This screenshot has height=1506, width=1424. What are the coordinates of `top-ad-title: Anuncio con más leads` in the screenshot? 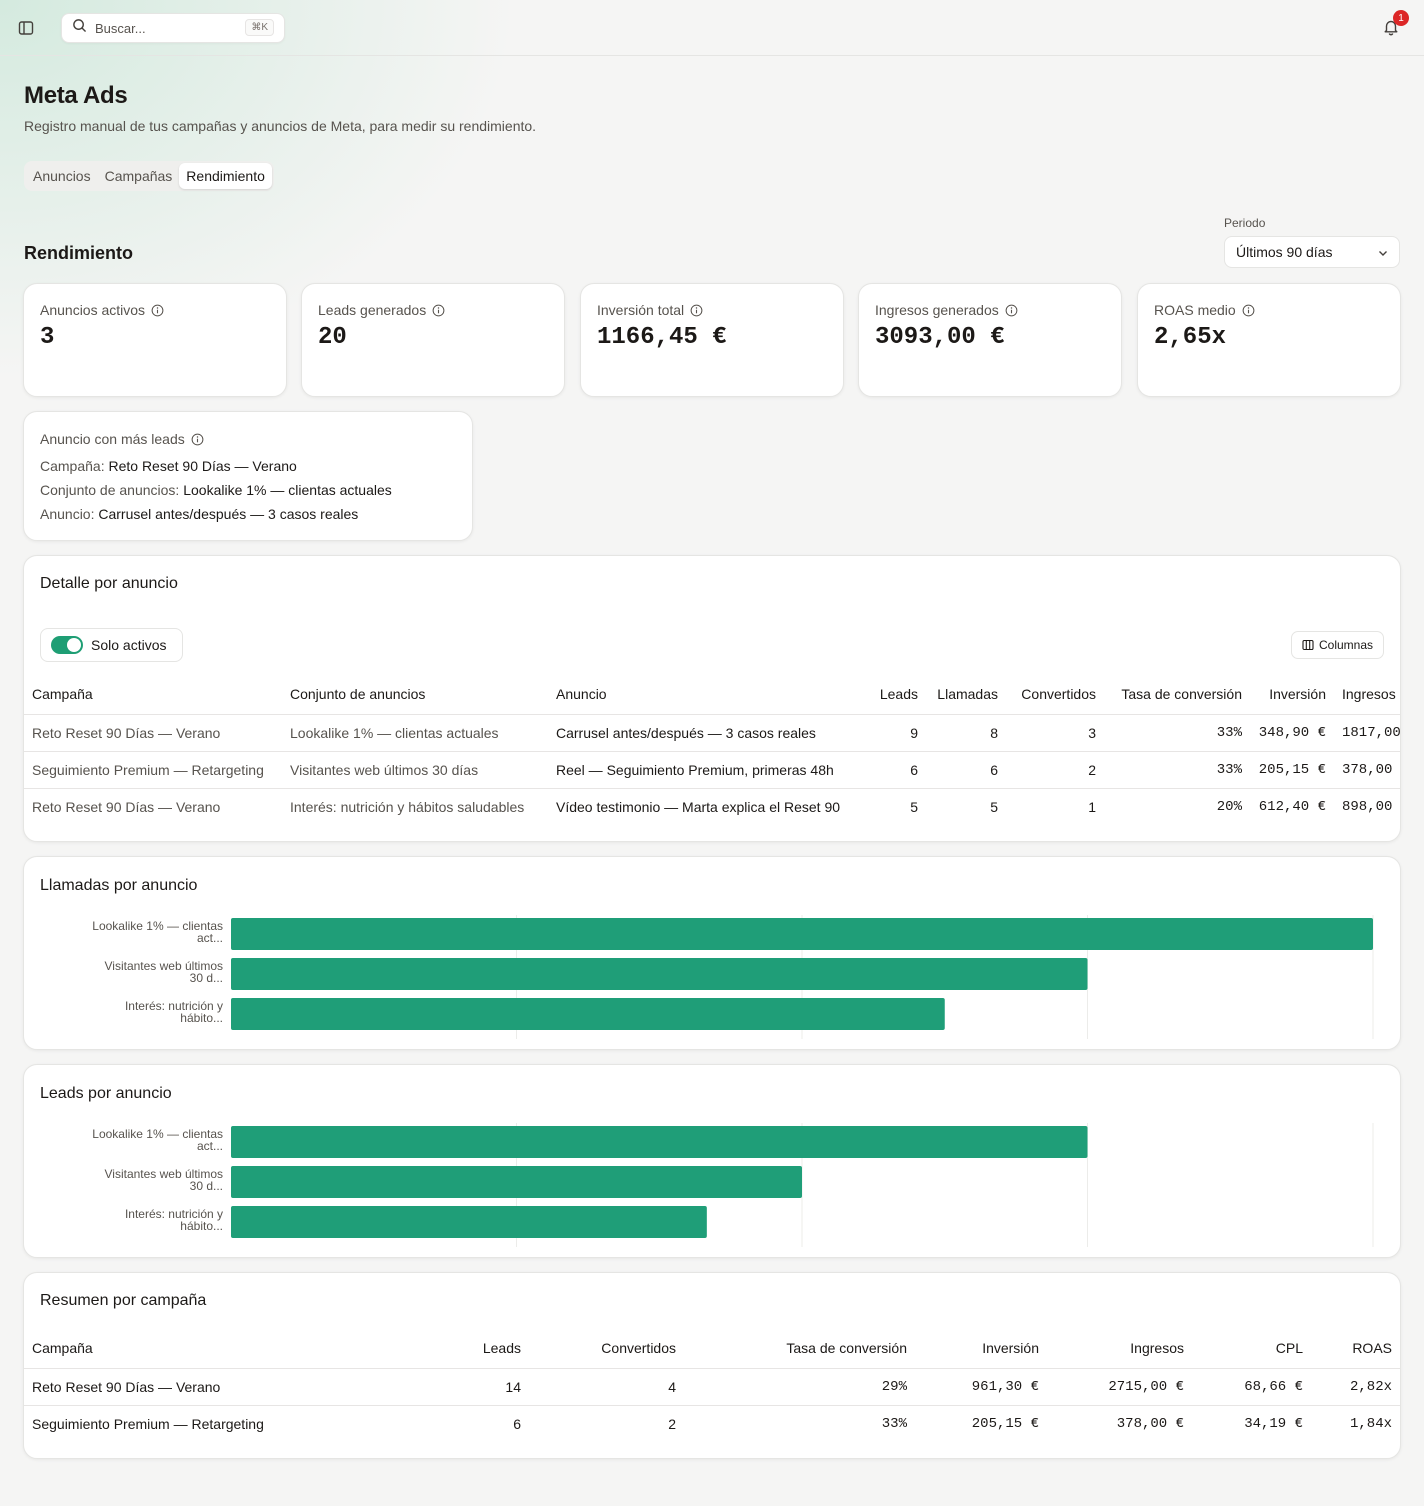 It's located at (112, 439).